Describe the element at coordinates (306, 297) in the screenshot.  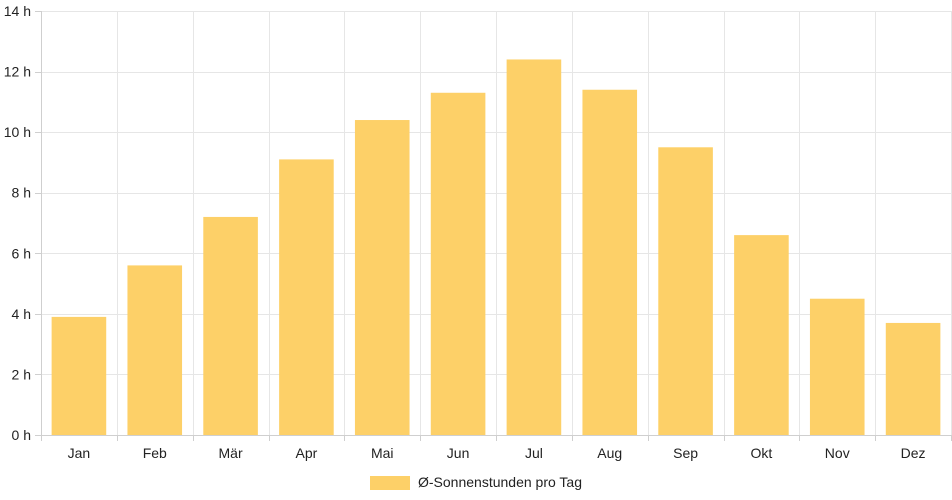
I see `bar-apr` at that location.